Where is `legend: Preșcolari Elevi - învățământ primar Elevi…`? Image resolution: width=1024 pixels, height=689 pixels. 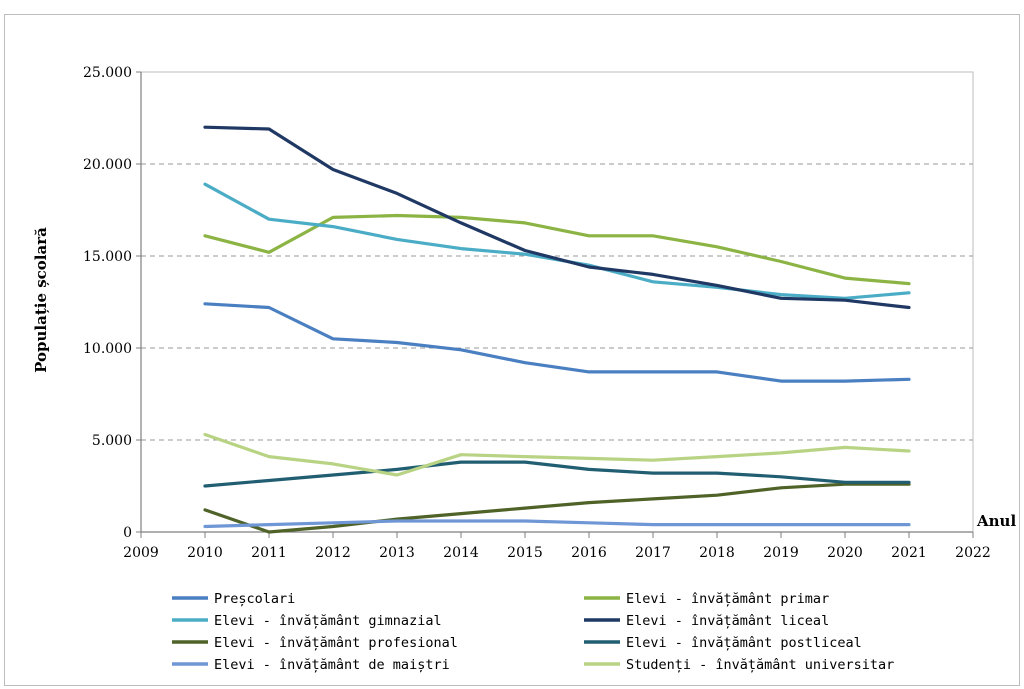 legend: Preșcolari Elevi - învățământ primar Elevi… is located at coordinates (533, 632).